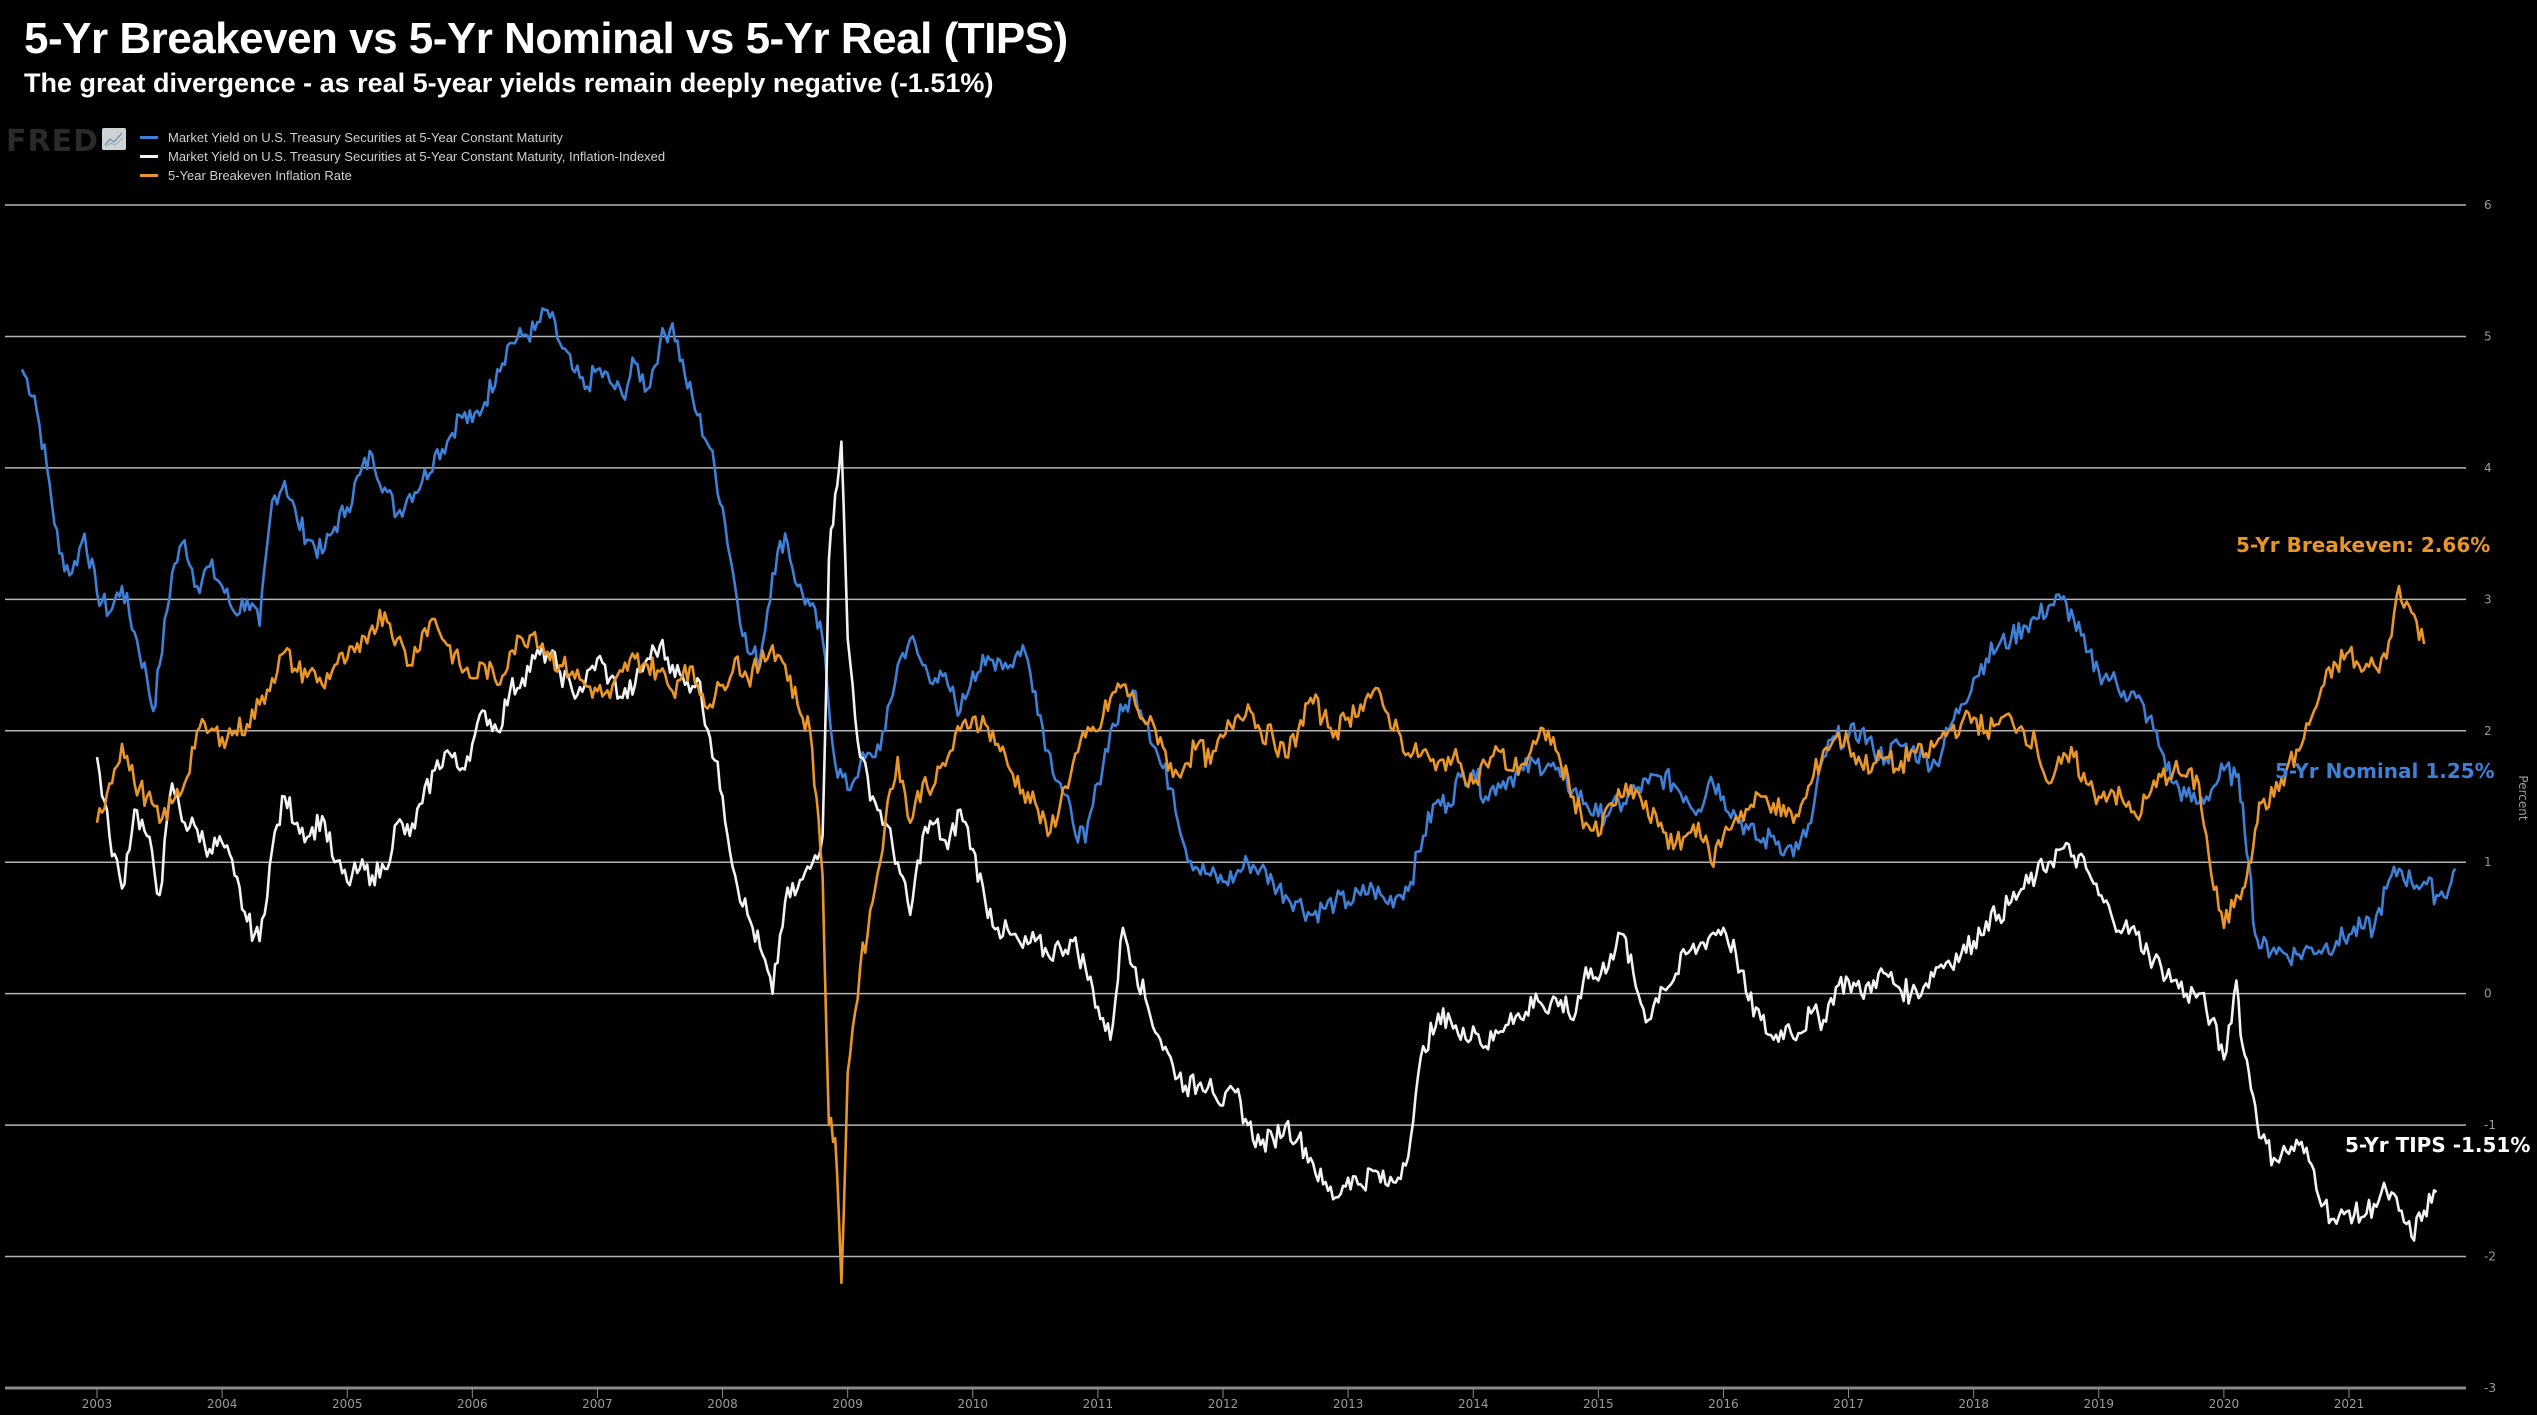 The height and width of the screenshot is (1415, 2537). I want to click on x-tick-label: 2020, so click(2224, 1404).